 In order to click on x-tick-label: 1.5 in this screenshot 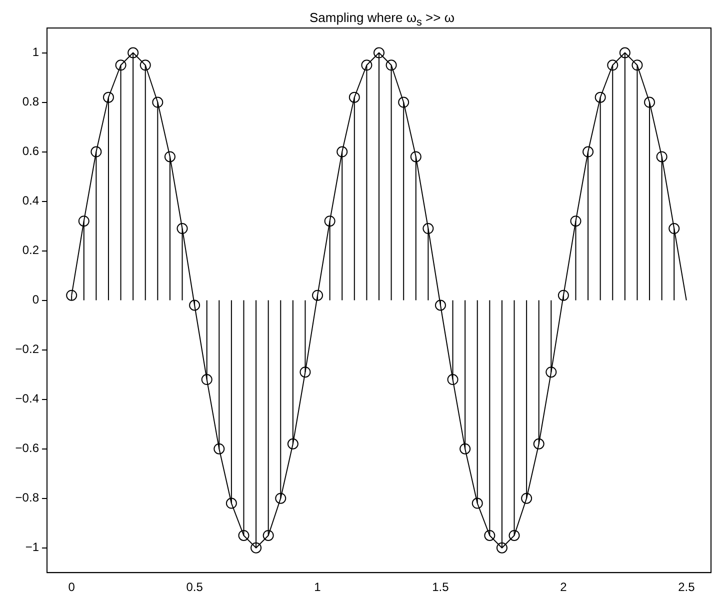, I will do `click(441, 587)`.